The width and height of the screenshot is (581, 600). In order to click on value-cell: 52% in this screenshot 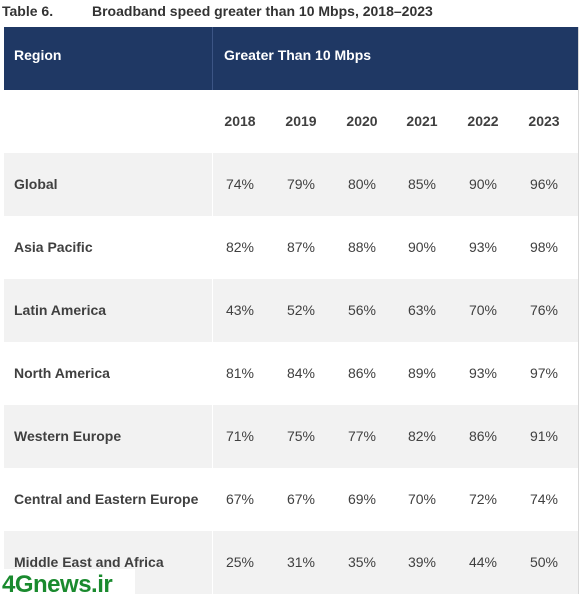, I will do `click(301, 310)`.